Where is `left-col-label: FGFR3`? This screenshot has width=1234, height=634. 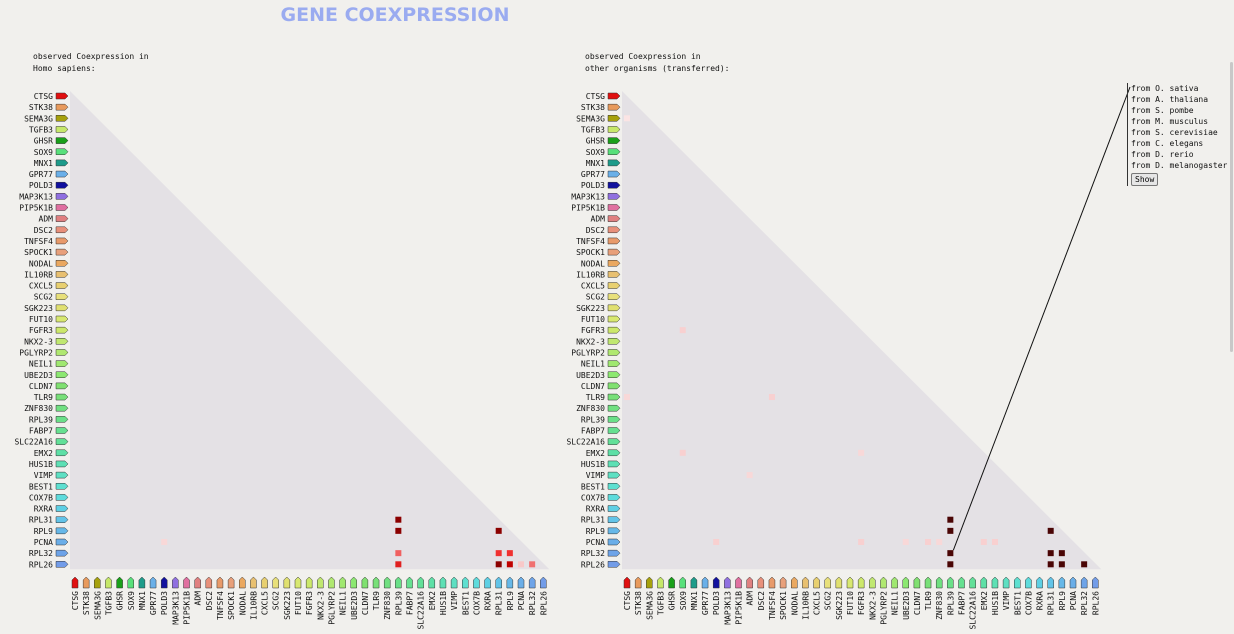 left-col-label: FGFR3 is located at coordinates (309, 603).